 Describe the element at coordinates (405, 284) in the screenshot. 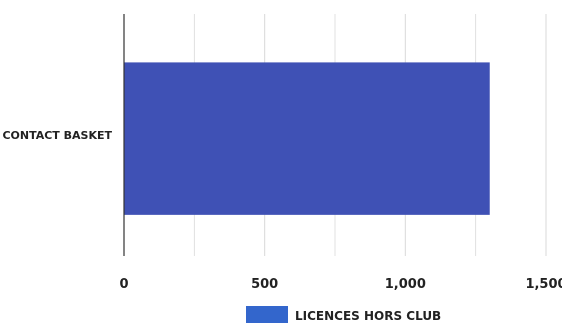

I see `x-tick-label: 1,000` at that location.